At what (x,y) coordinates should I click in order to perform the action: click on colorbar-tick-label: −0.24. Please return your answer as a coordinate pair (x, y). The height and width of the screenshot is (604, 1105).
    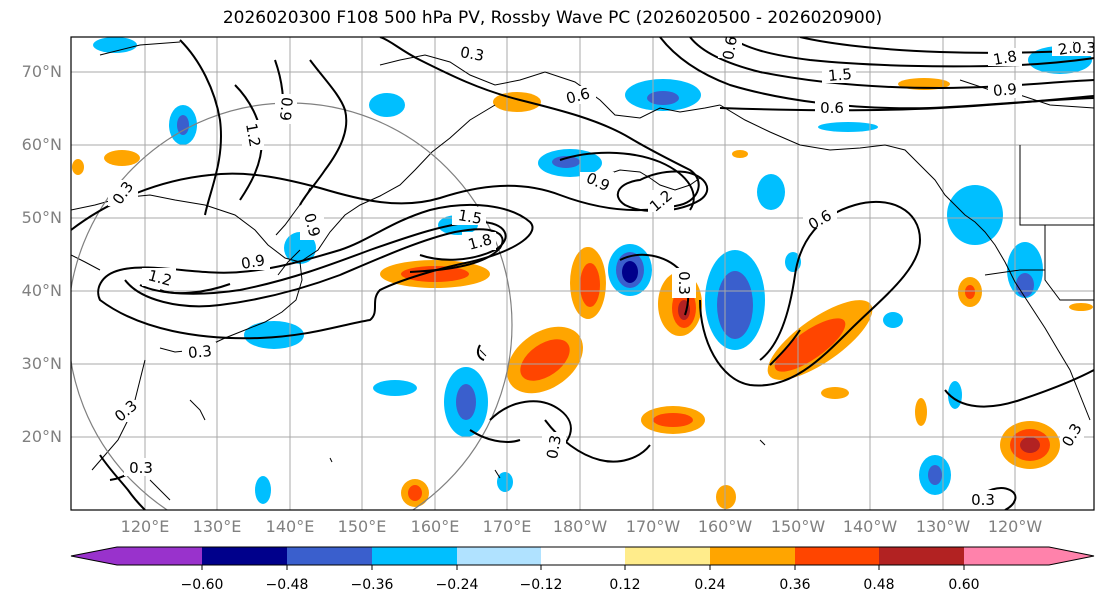
    Looking at the image, I should click on (457, 585).